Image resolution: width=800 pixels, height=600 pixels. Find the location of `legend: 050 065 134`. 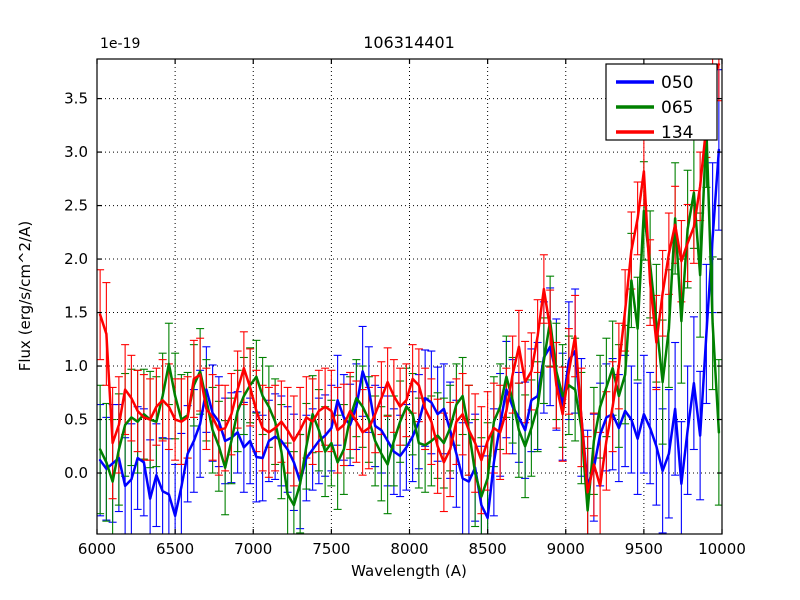

legend: 050 065 134 is located at coordinates (661, 103).